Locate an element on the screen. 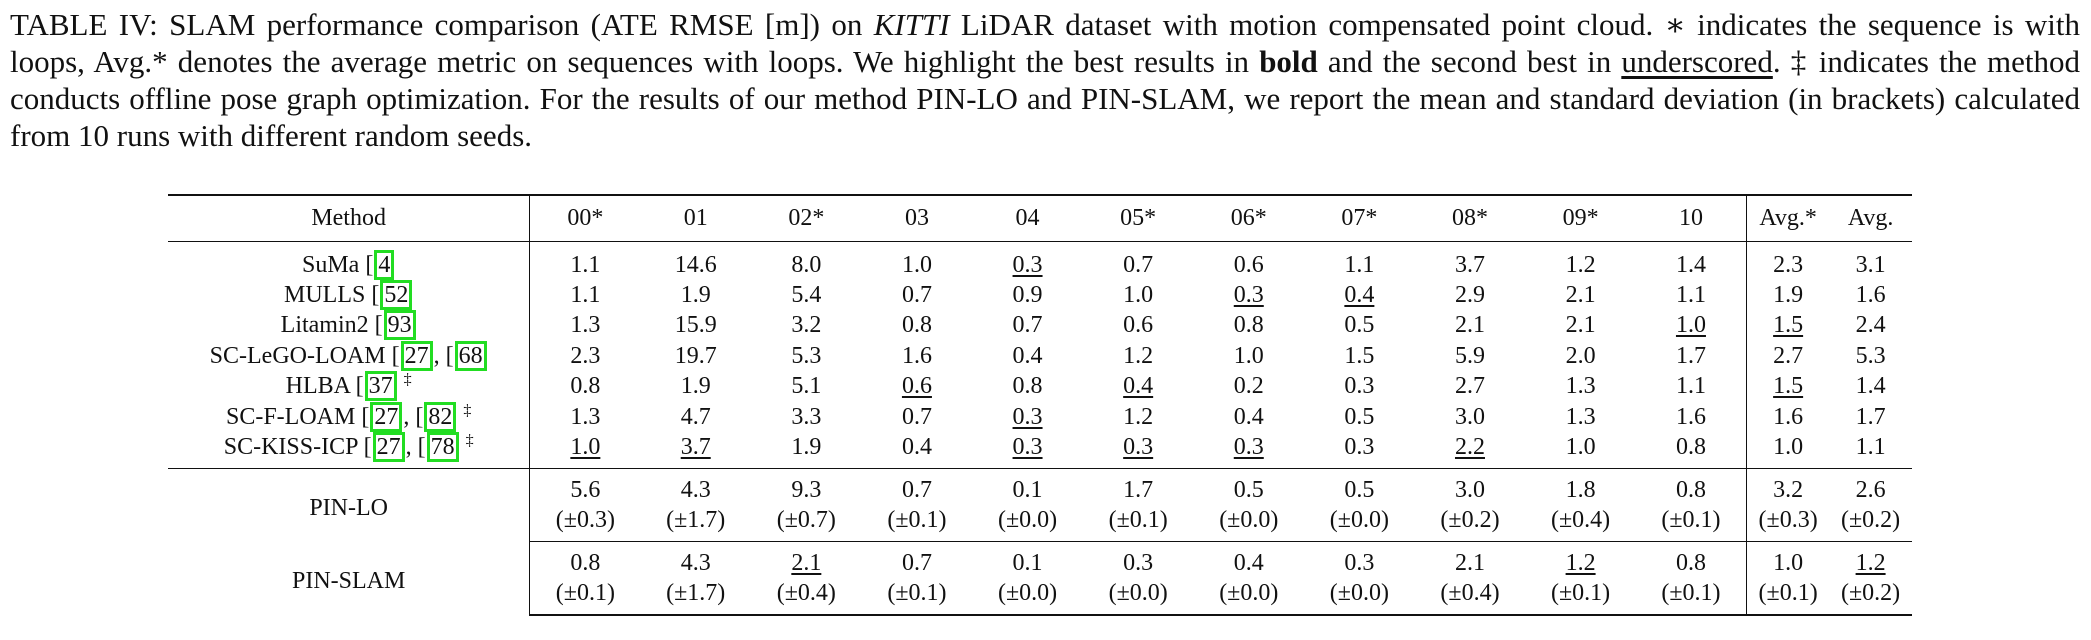 The width and height of the screenshot is (2091, 640). value-cell: 0.6 is located at coordinates (916, 386).